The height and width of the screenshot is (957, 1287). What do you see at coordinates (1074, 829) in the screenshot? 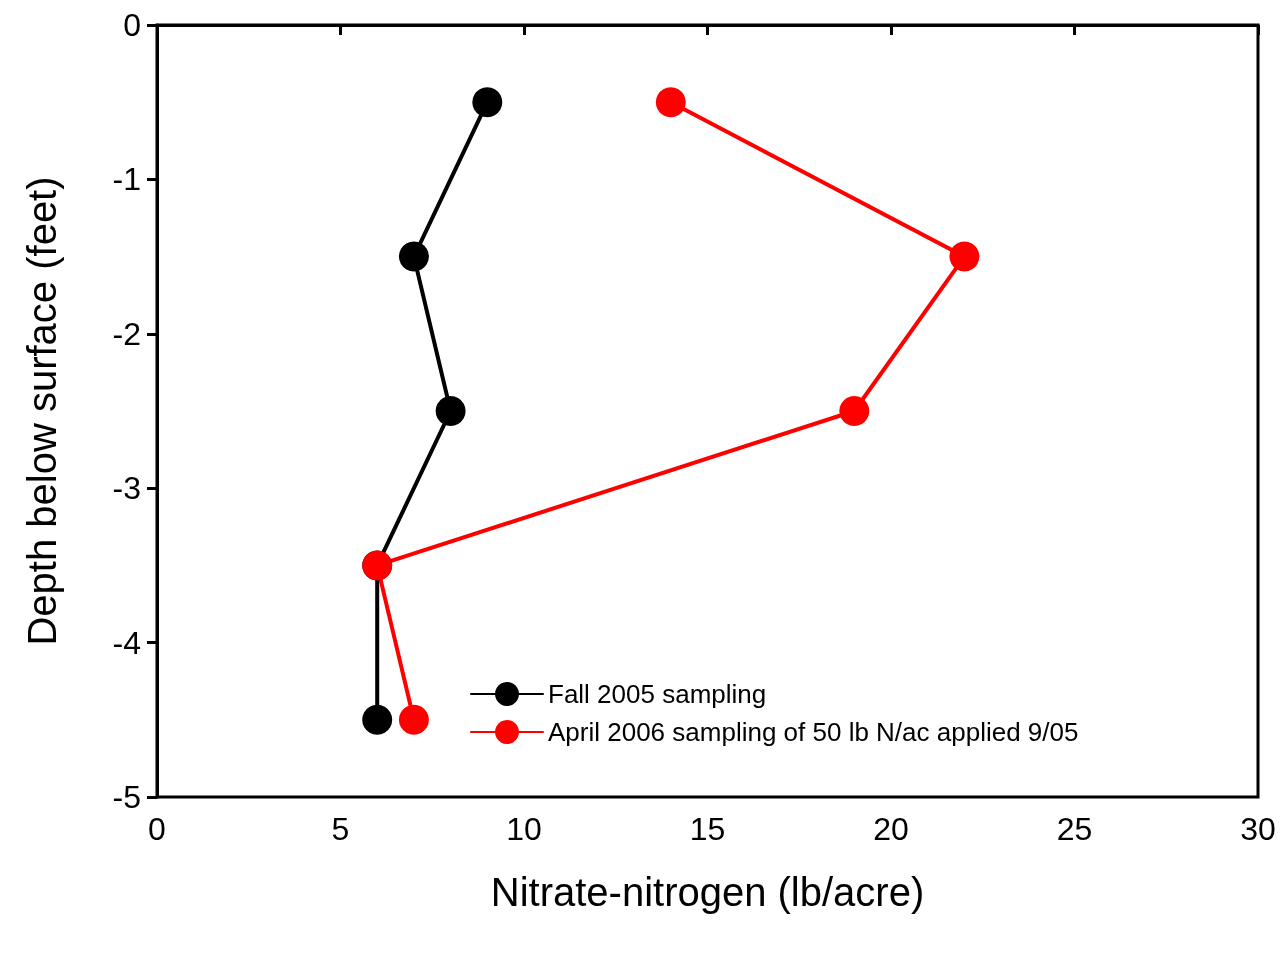
I see `x-tick-label: 25` at bounding box center [1074, 829].